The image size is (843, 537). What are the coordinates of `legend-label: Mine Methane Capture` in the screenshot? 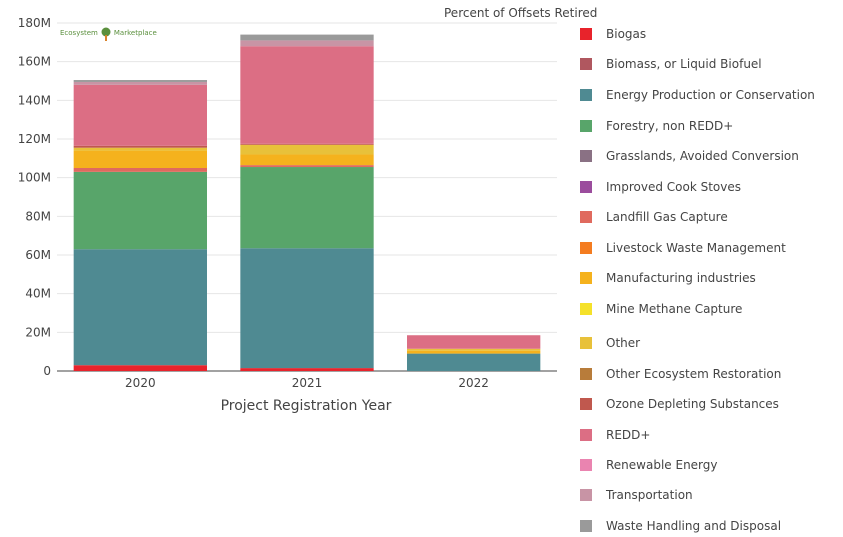 It's located at (674, 309).